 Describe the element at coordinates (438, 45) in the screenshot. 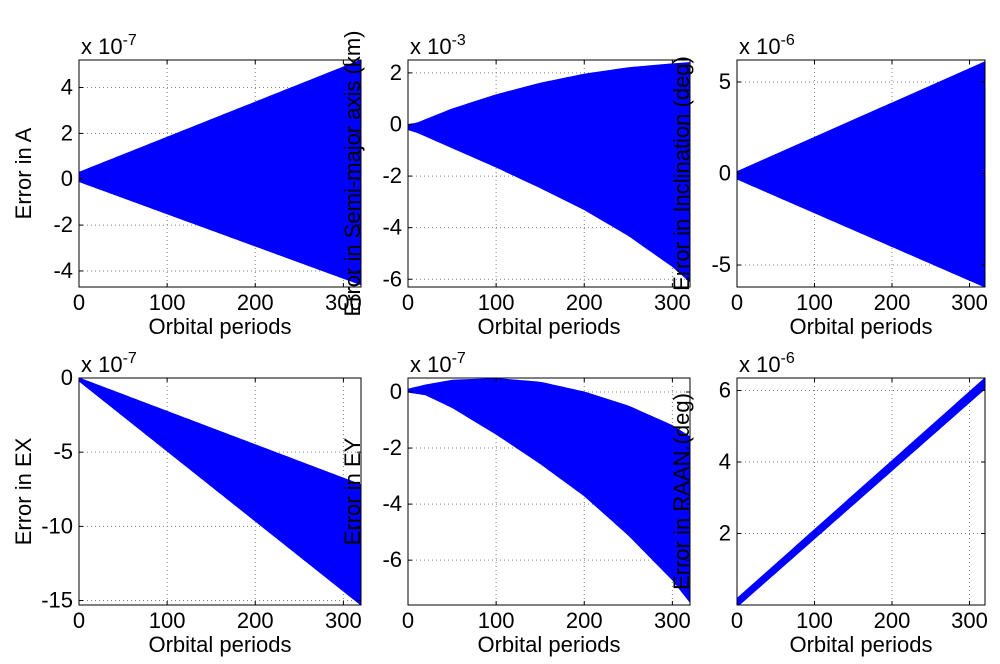

I see `exponent-label: x 10-3` at that location.